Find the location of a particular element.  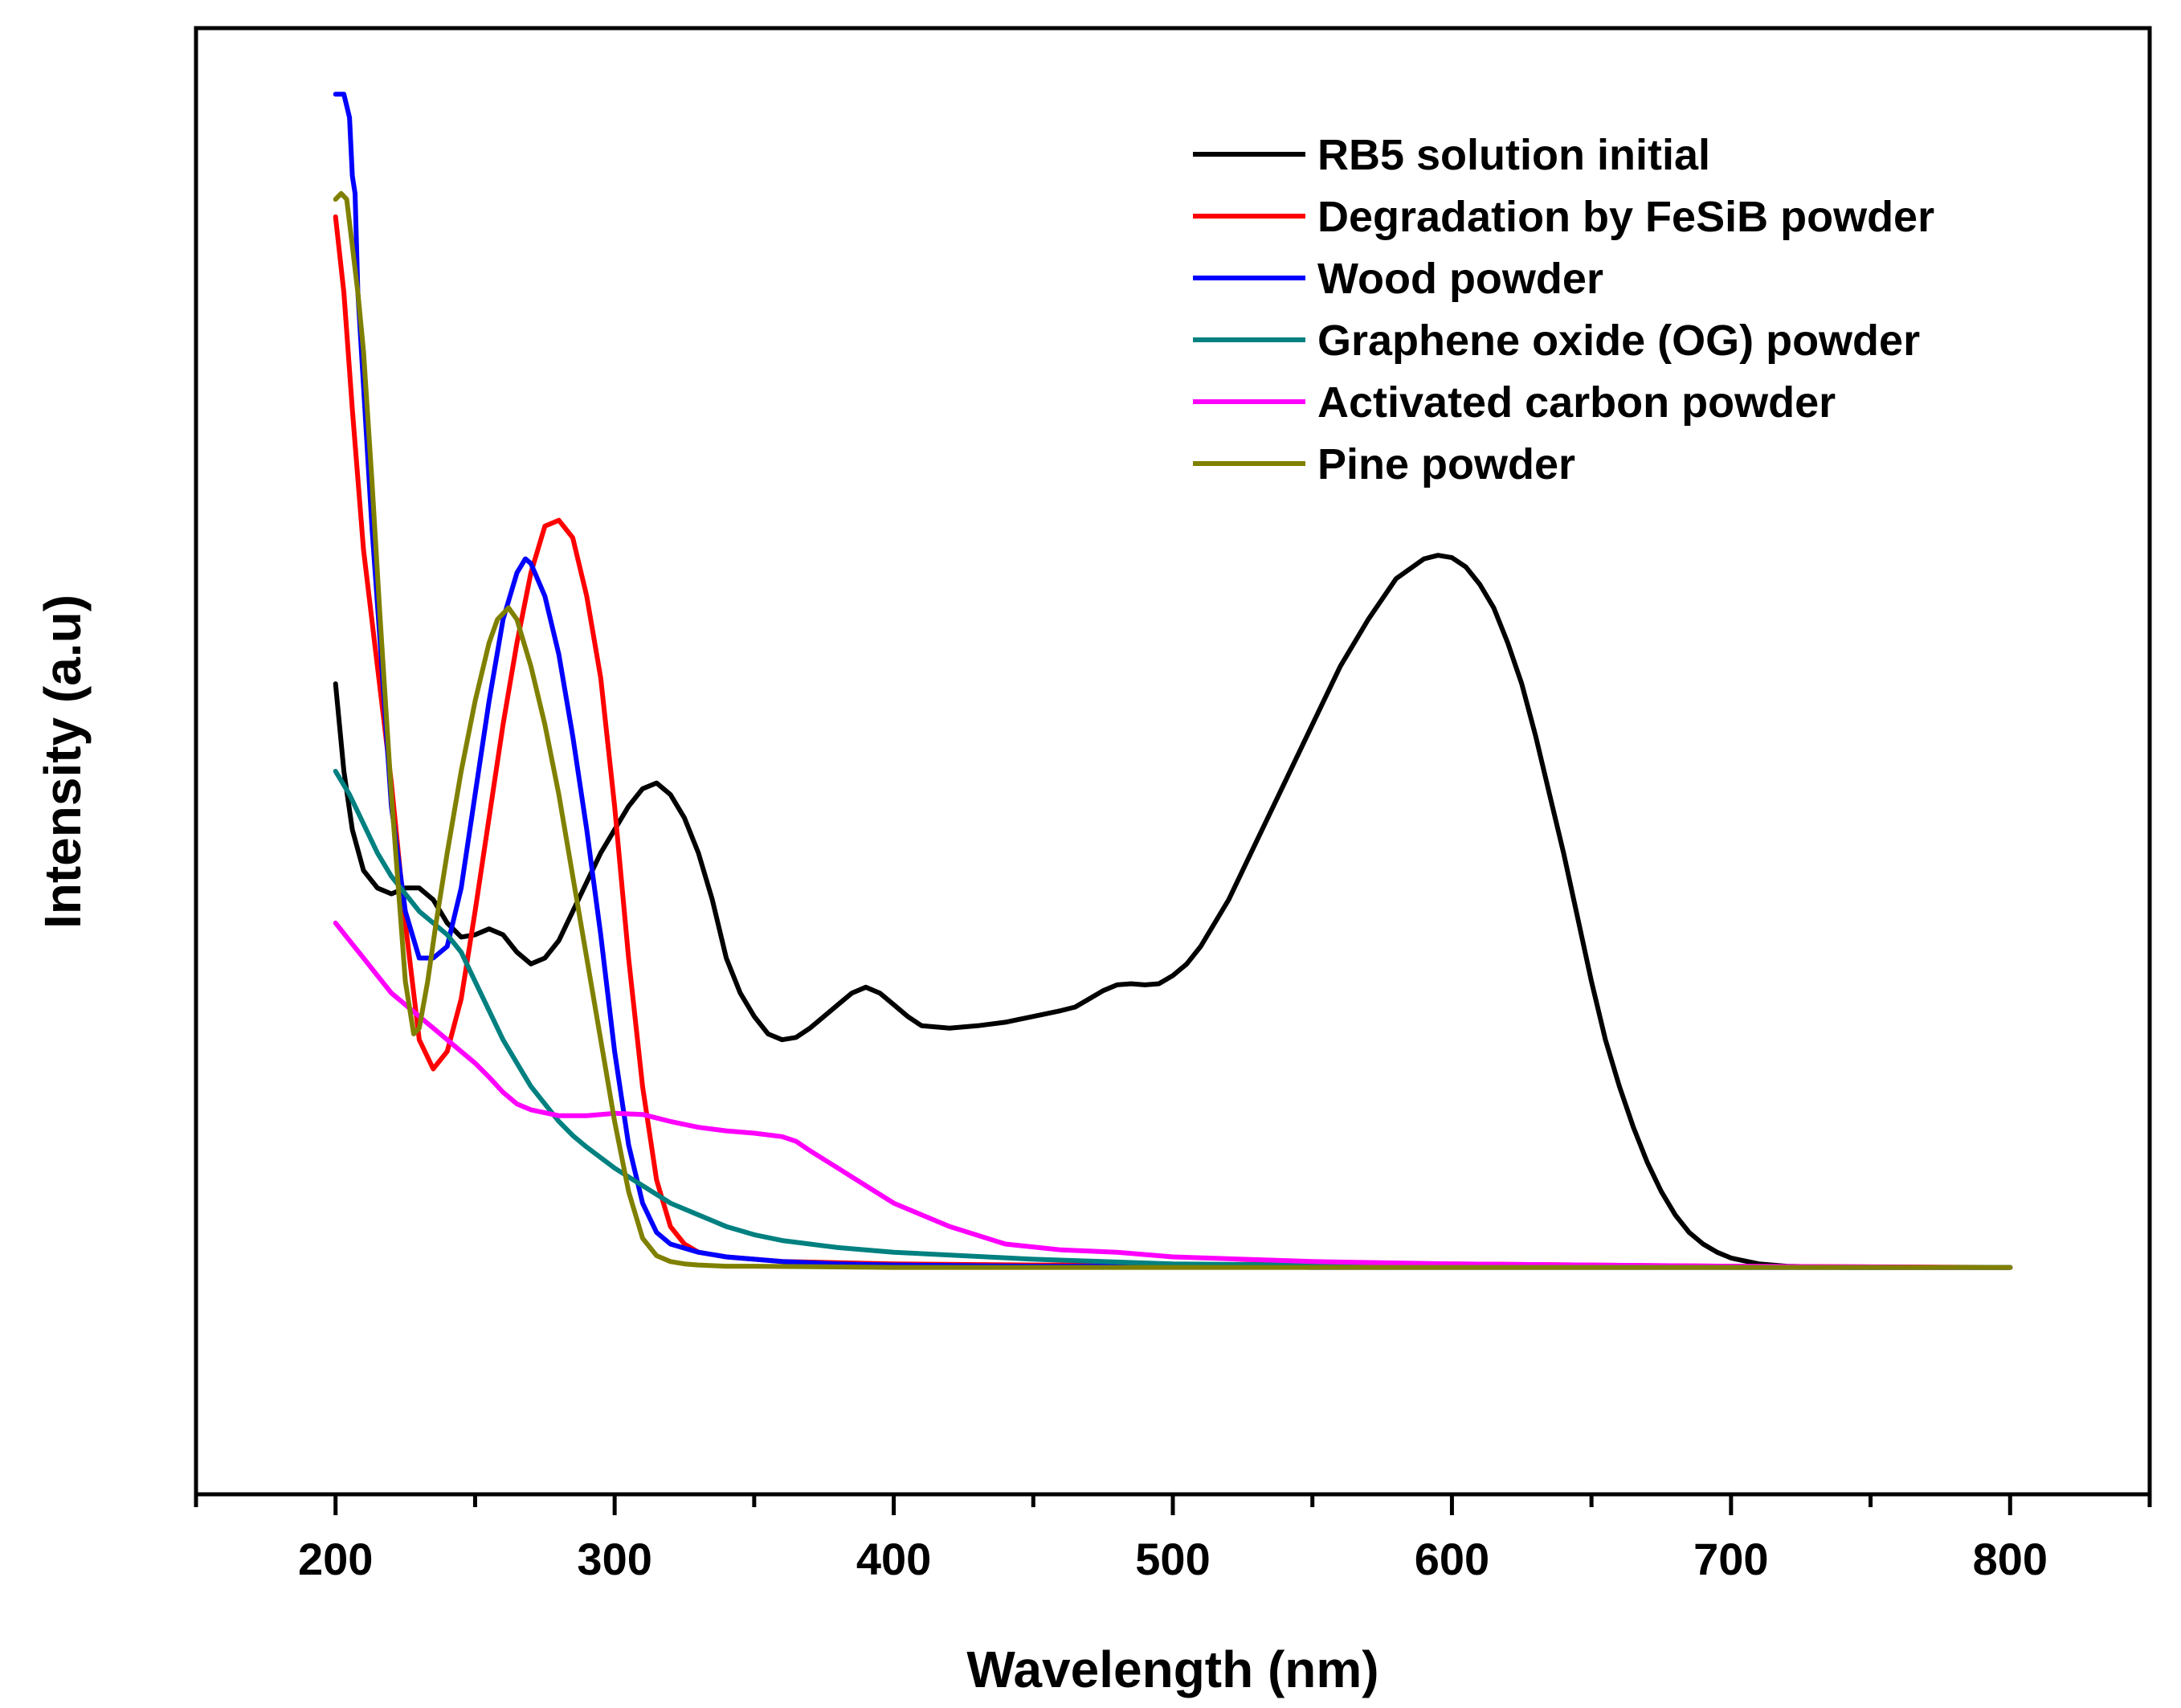

x-tick-label: 400 is located at coordinates (893, 1559).